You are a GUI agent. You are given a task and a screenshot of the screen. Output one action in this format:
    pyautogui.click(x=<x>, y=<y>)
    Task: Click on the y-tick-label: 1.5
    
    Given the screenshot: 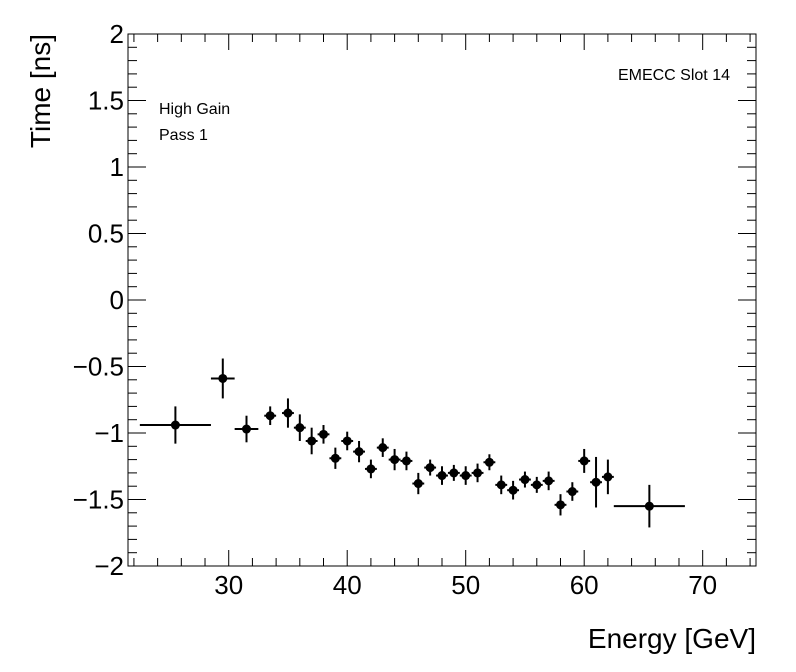 What is the action you would take?
    pyautogui.click(x=106, y=101)
    